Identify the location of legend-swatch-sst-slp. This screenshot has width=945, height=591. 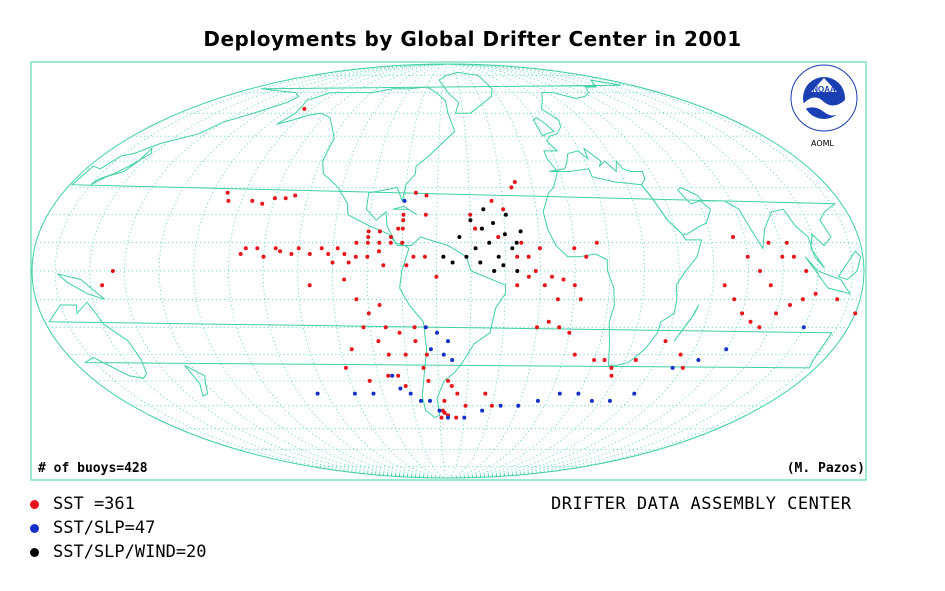
(34, 528).